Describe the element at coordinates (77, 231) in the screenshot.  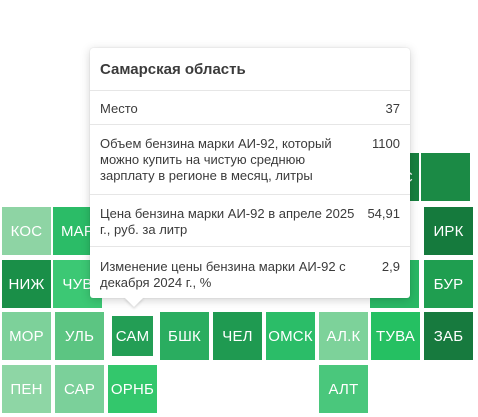
I see `region-tile-label: МАР` at that location.